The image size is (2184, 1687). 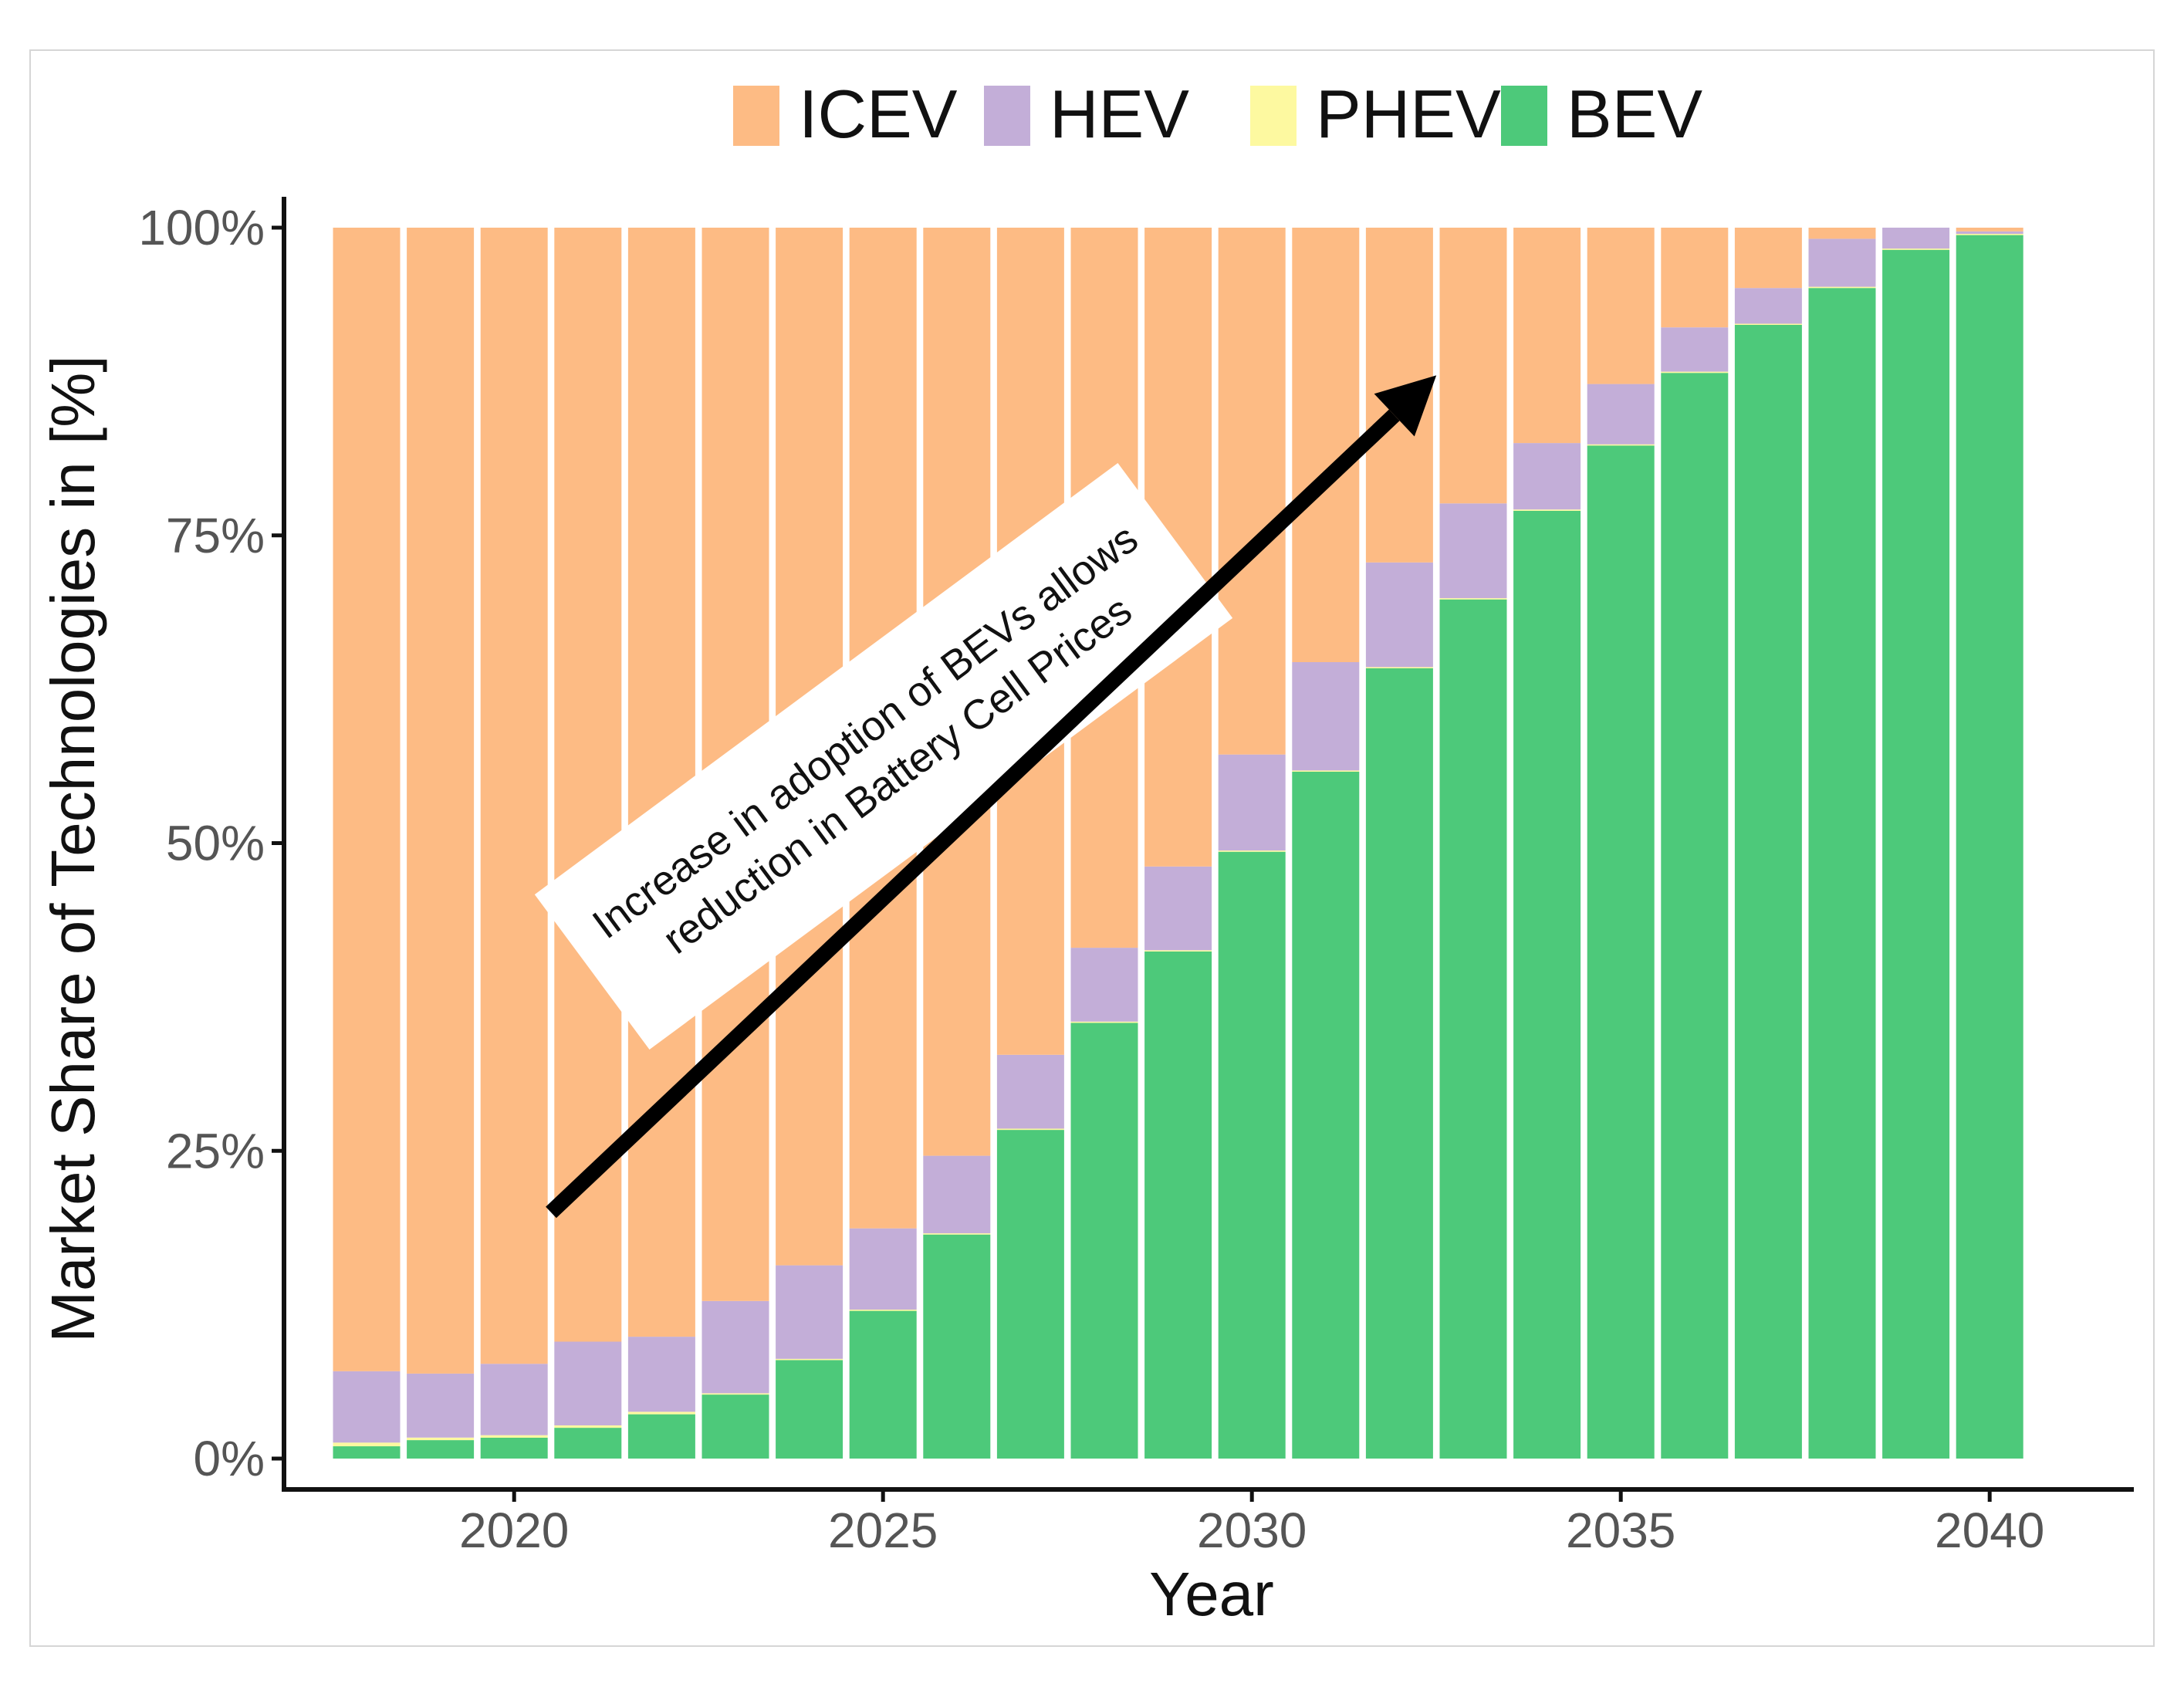 I want to click on bar-hev-2024, so click(x=810, y=1312).